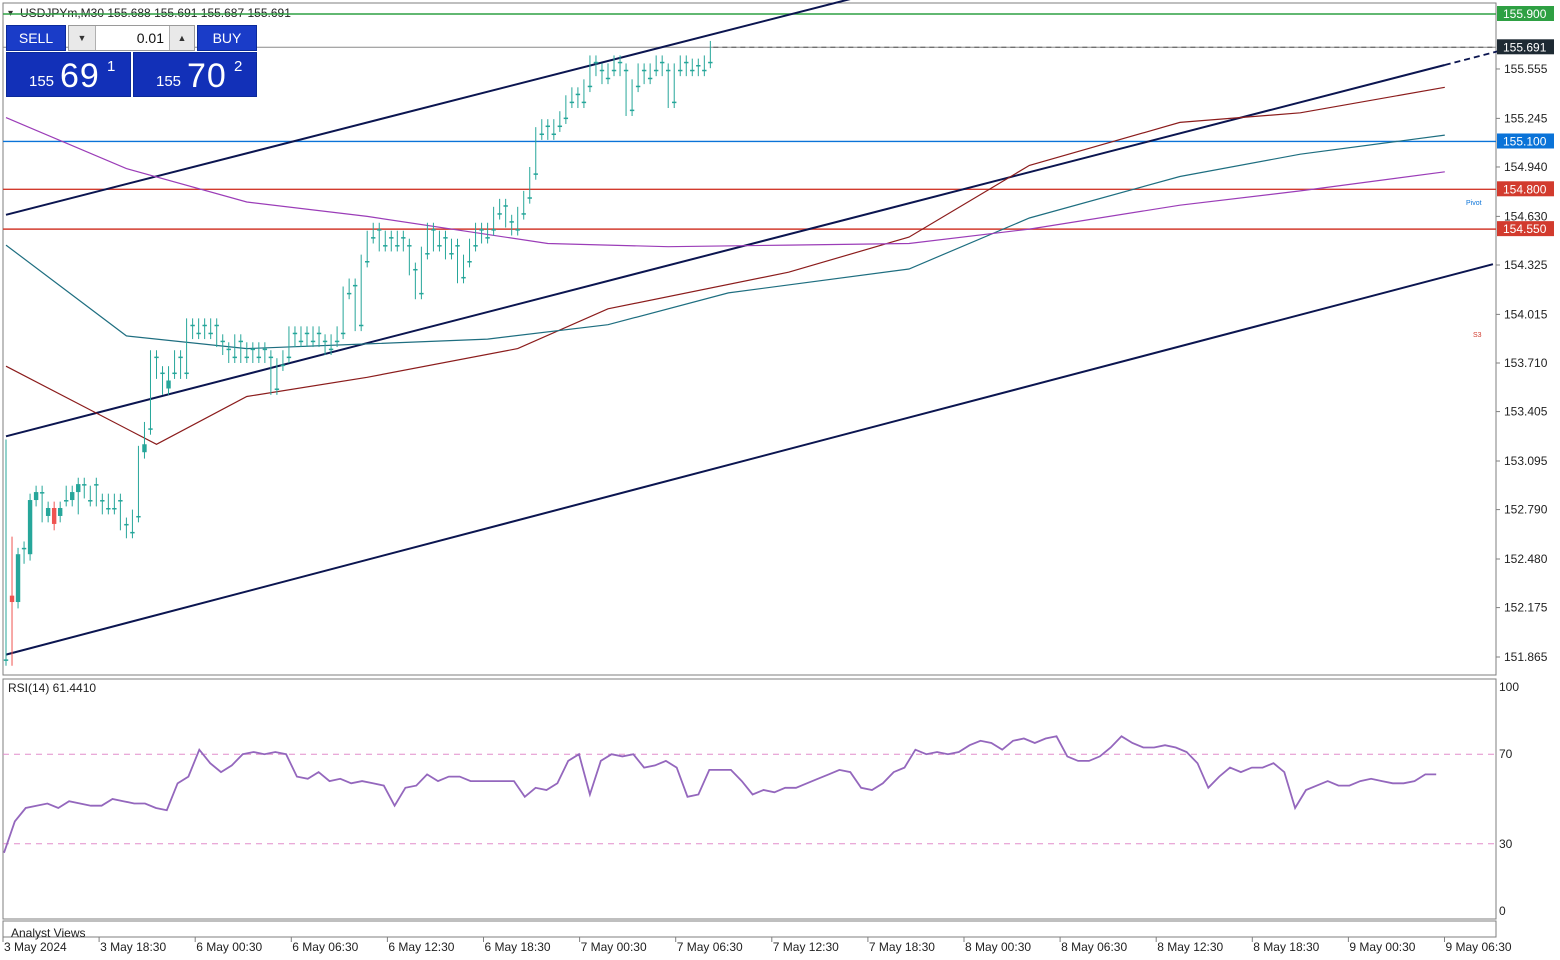  Describe the element at coordinates (111, 66) in the screenshot. I see `sell-price-sup: 1` at that location.